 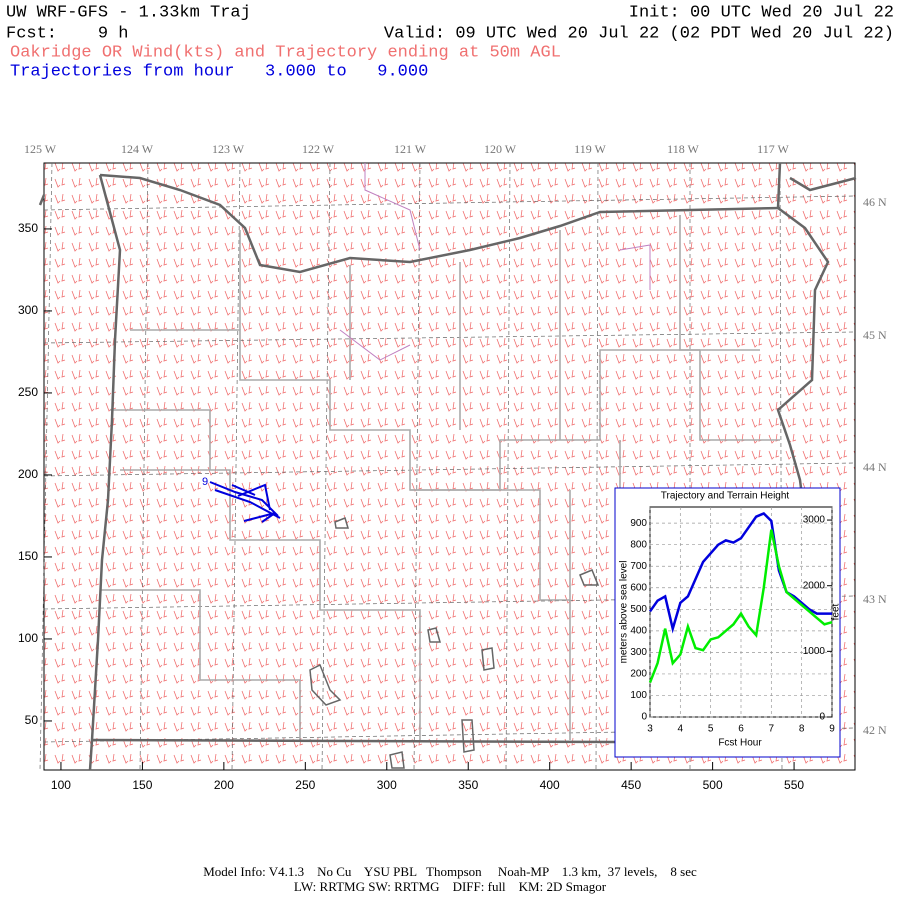 I want to click on inset-frame, so click(x=727, y=622).